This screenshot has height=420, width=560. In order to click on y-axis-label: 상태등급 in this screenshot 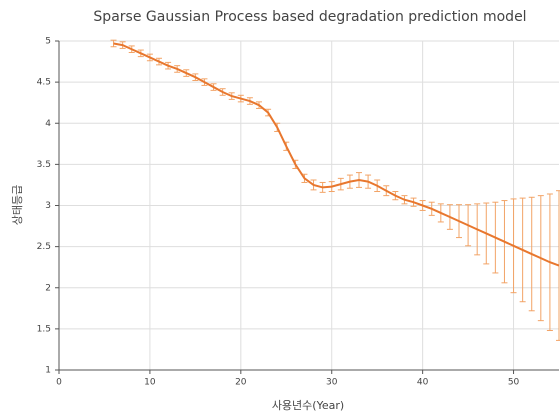, I will do `click(17, 205)`.